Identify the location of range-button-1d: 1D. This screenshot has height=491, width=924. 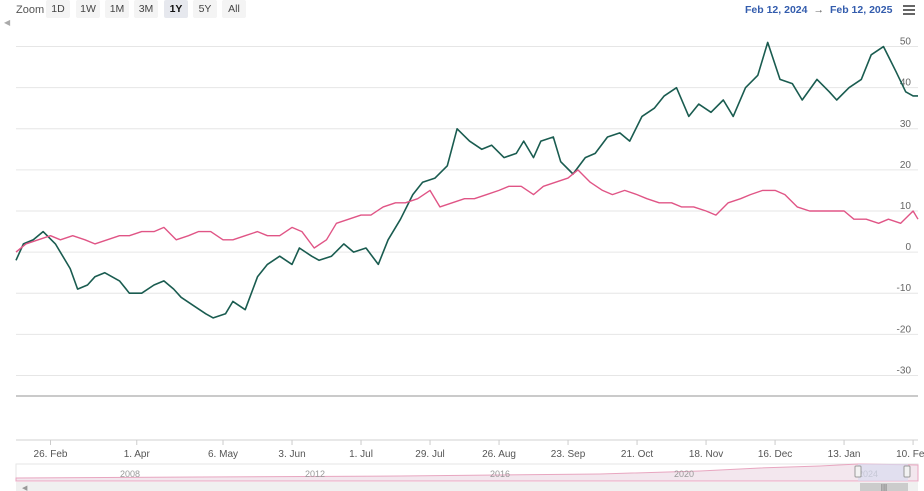
(58, 9).